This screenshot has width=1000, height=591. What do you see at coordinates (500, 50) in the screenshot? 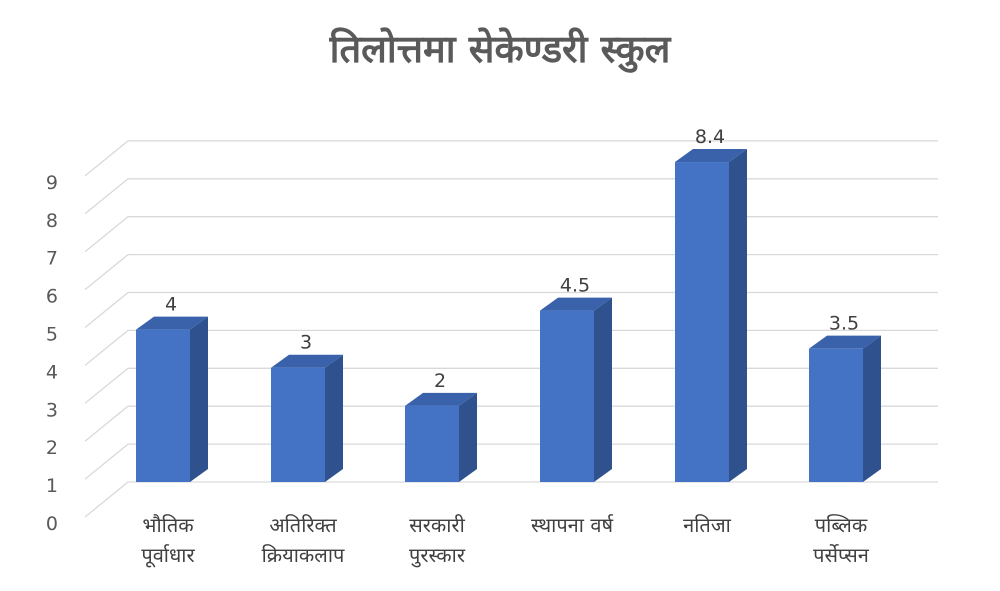
I see `chart-title: तिलोत्तमा सेकेण्डरी स्कुल` at bounding box center [500, 50].